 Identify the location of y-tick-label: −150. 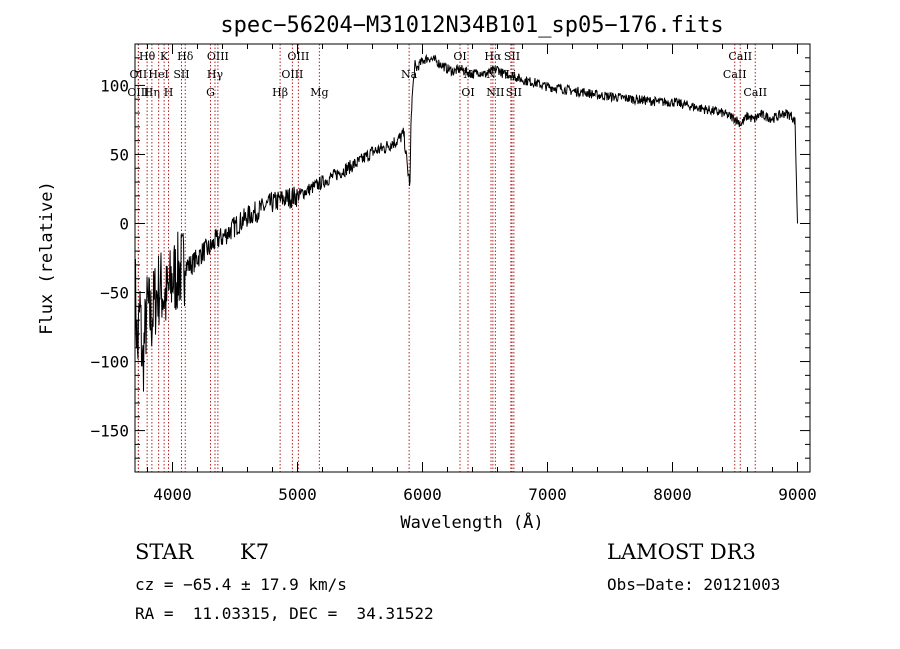
(109, 431).